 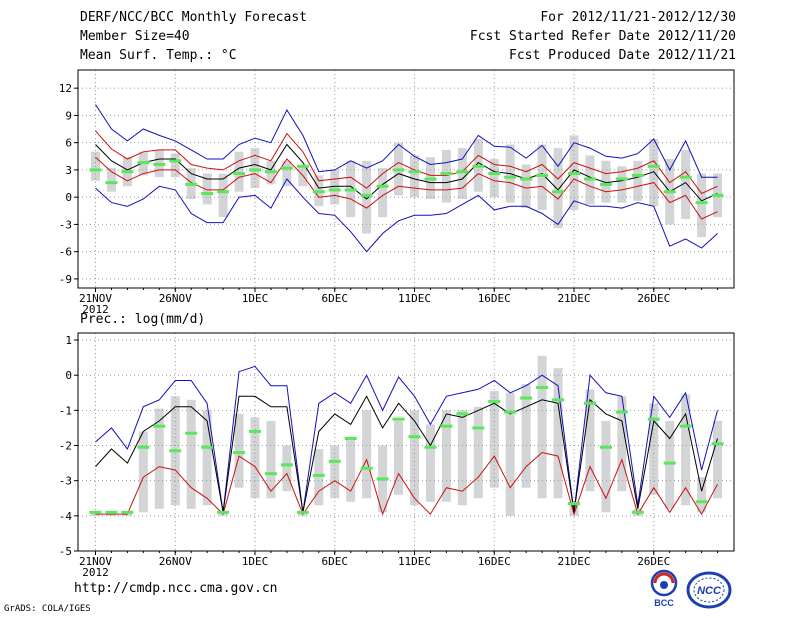 What do you see at coordinates (47, 609) in the screenshot?
I see `software-credit: GrADS: COLA/IGES` at bounding box center [47, 609].